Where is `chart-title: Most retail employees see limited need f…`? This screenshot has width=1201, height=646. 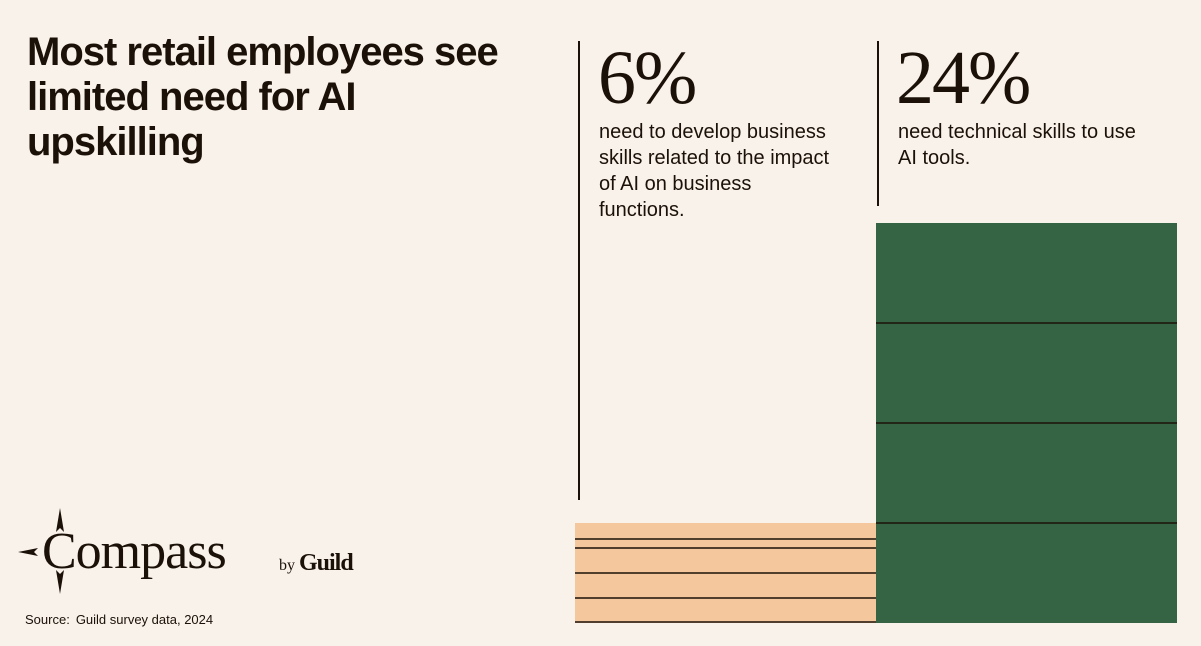 chart-title: Most retail employees see limited need f… is located at coordinates (263, 97).